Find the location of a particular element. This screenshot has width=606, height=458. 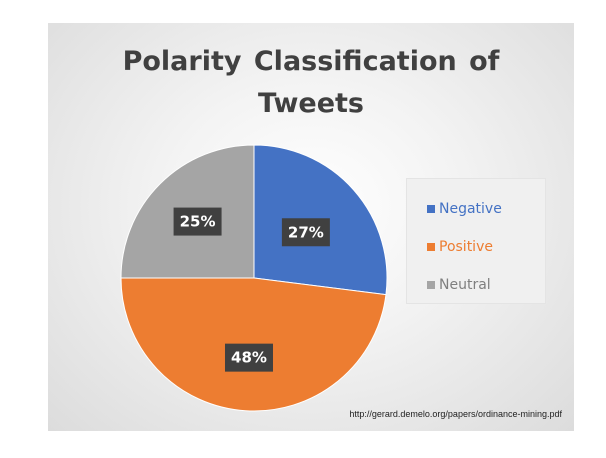

data-label-box-neutral is located at coordinates (197, 221).